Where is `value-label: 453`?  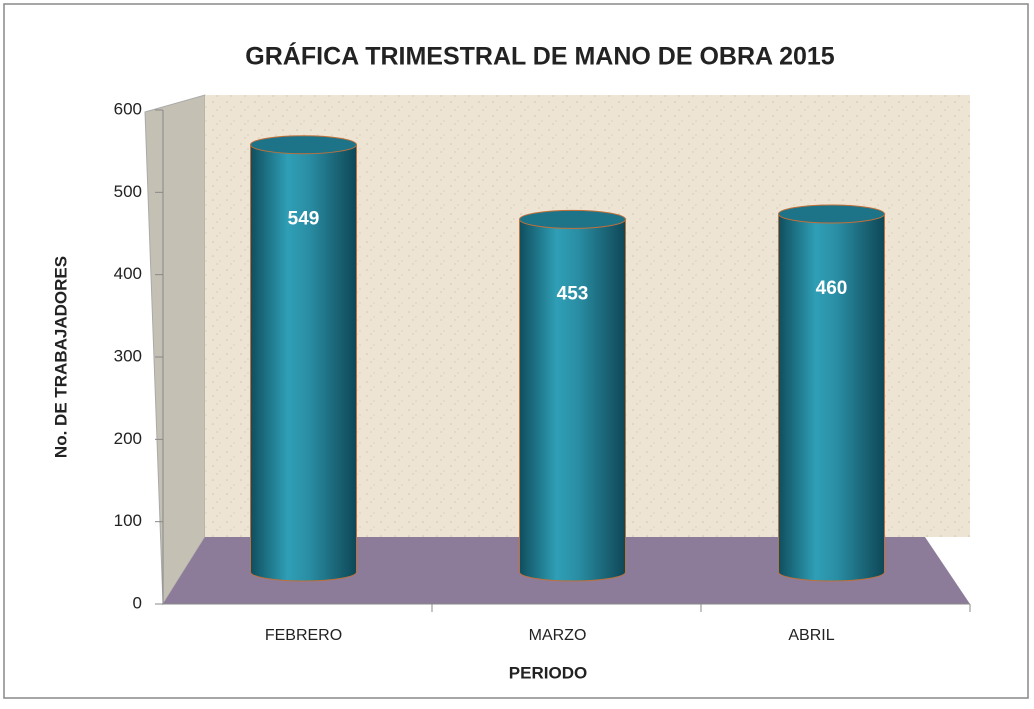 value-label: 453 is located at coordinates (573, 293).